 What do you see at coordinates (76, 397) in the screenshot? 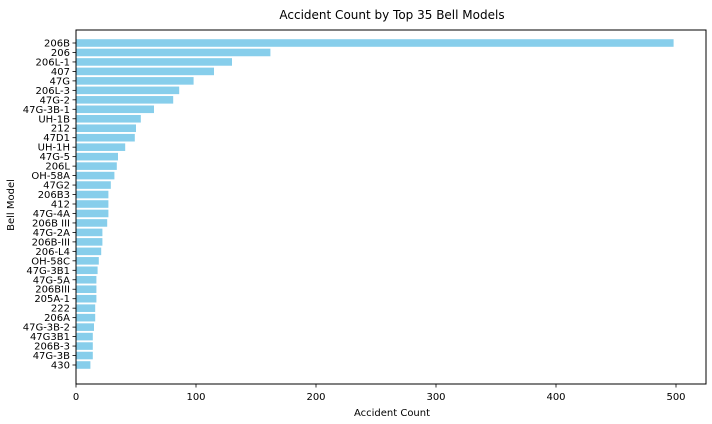
I see `x-tick-label: 0` at bounding box center [76, 397].